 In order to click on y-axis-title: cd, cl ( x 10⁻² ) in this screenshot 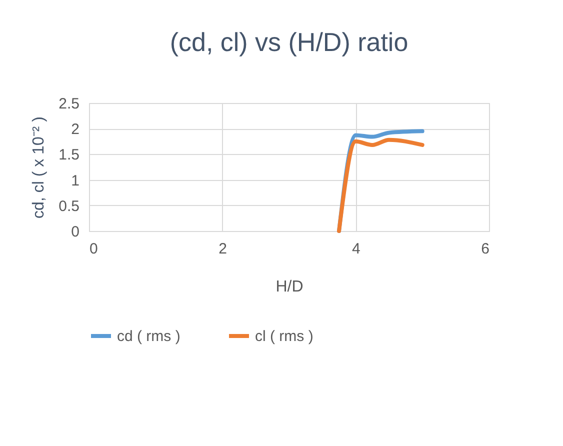, I will do `click(39, 167)`.